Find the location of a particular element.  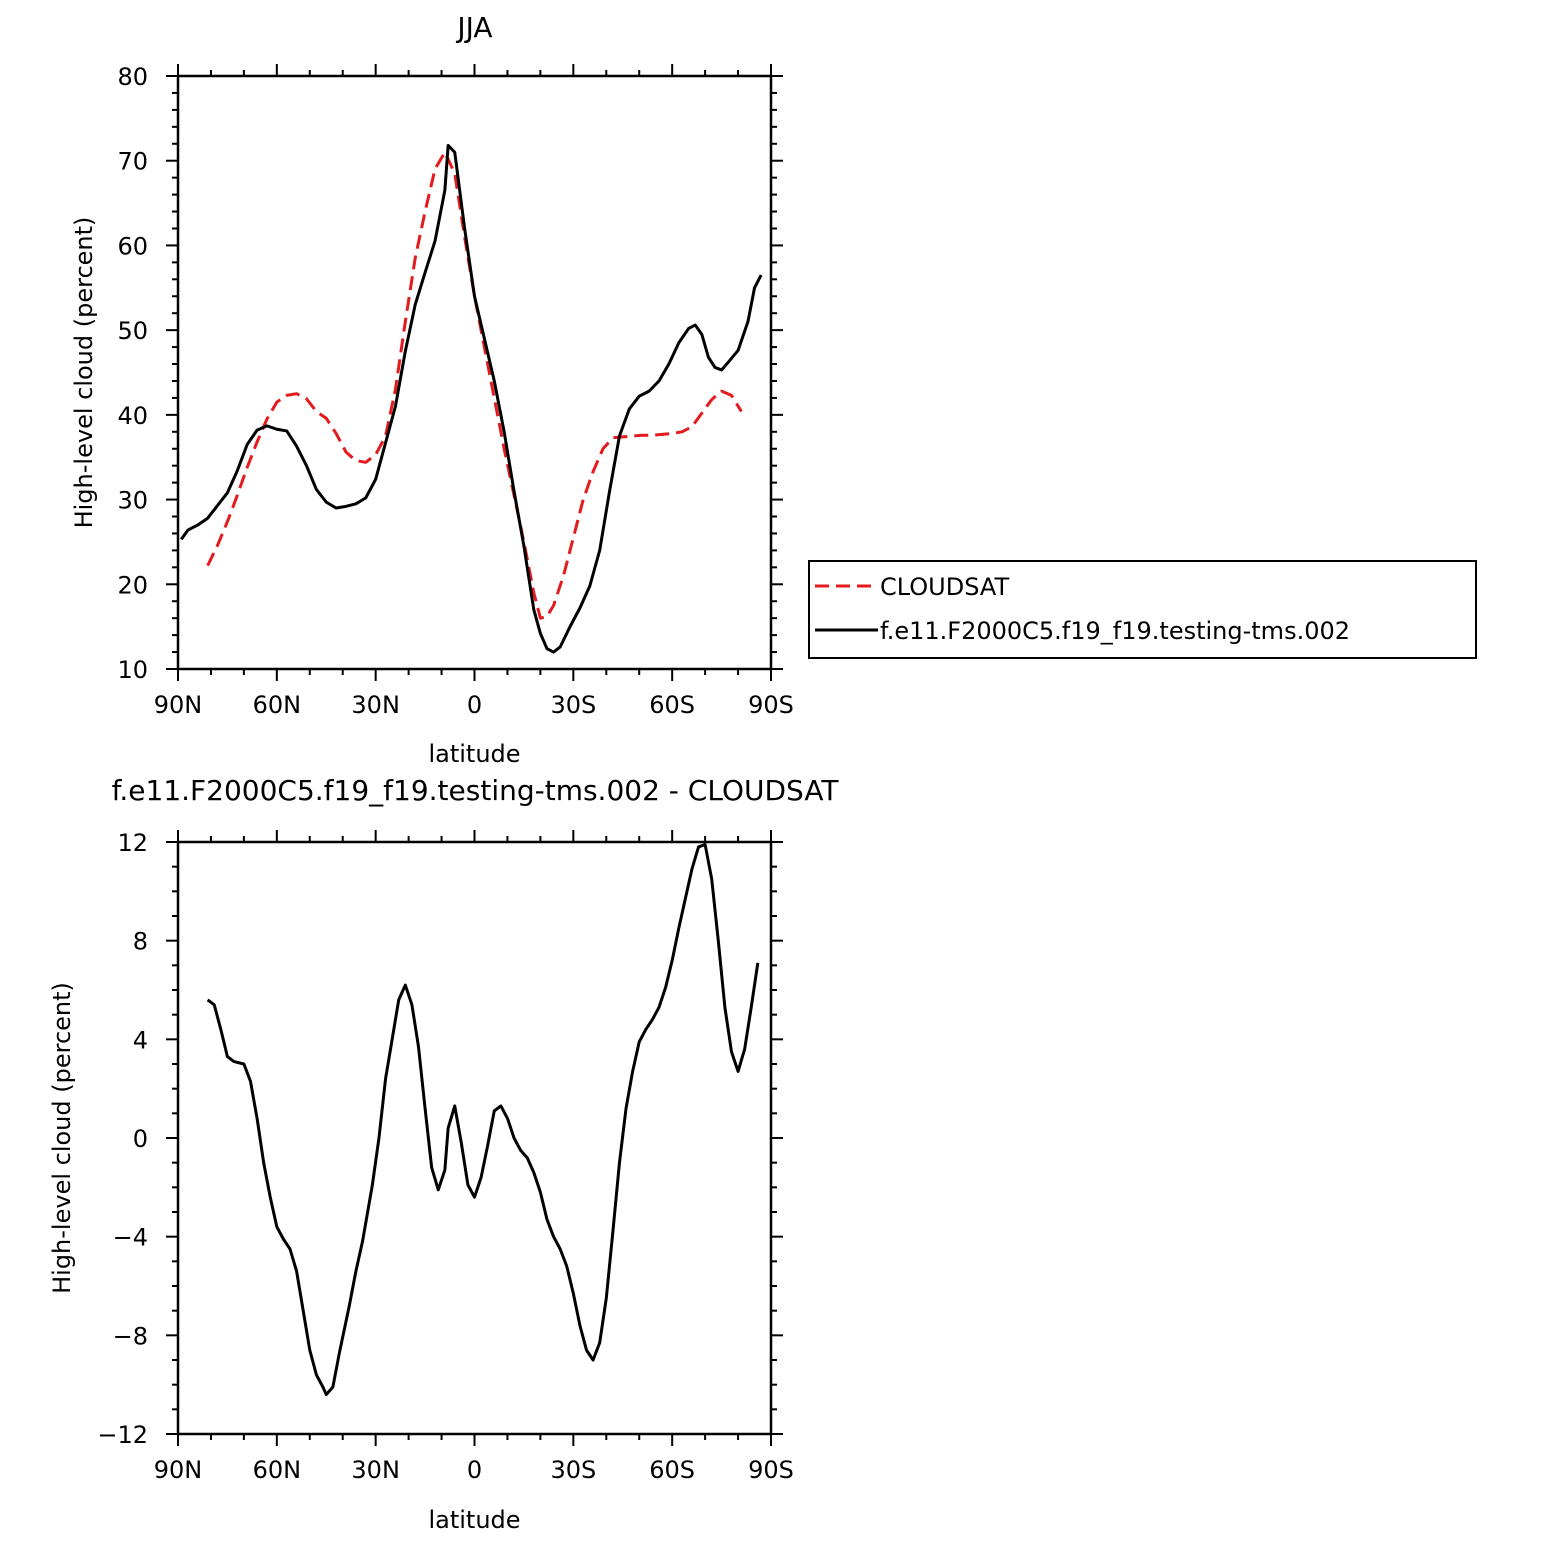

y-tick-label: 12 is located at coordinates (132, 843).